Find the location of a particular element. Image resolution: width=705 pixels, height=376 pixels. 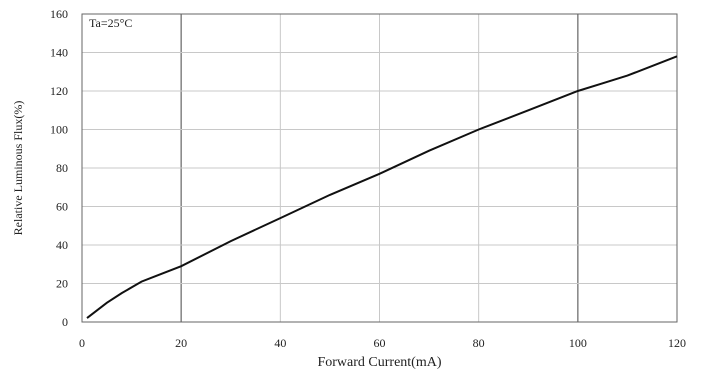

y-tick-label: 100 is located at coordinates (59, 130).